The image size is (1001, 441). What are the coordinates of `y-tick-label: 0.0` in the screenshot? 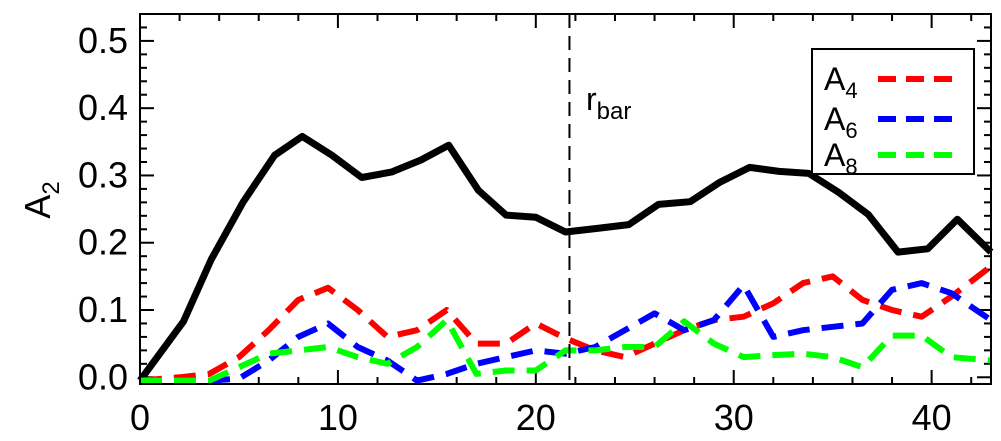 It's located at (103, 376).